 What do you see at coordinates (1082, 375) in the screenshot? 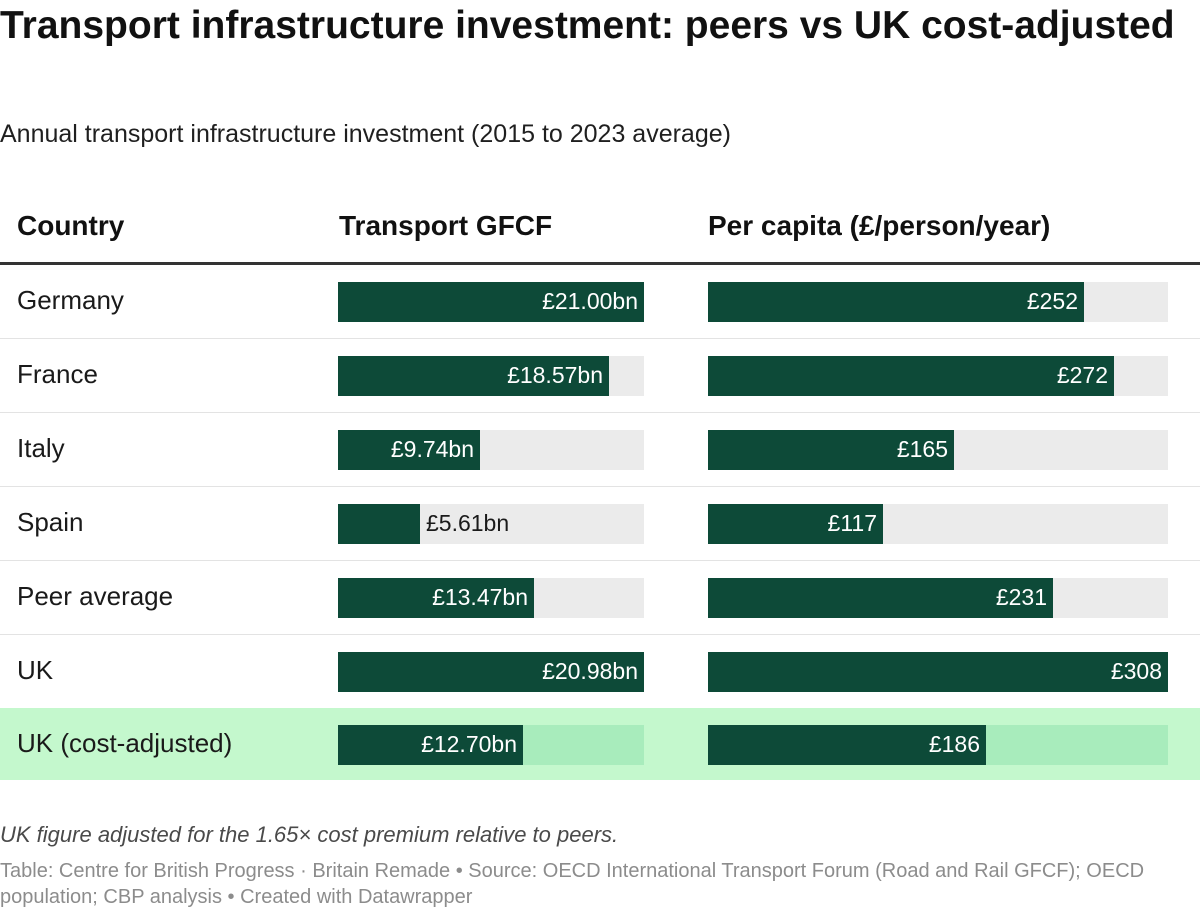
I see `per-capita-value-label: £272` at bounding box center [1082, 375].